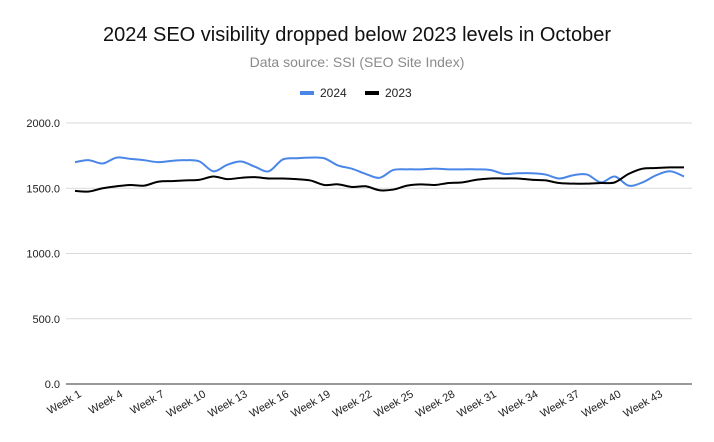 The image size is (714, 442). Describe the element at coordinates (52, 385) in the screenshot. I see `y-tick-label: 0.0` at that location.